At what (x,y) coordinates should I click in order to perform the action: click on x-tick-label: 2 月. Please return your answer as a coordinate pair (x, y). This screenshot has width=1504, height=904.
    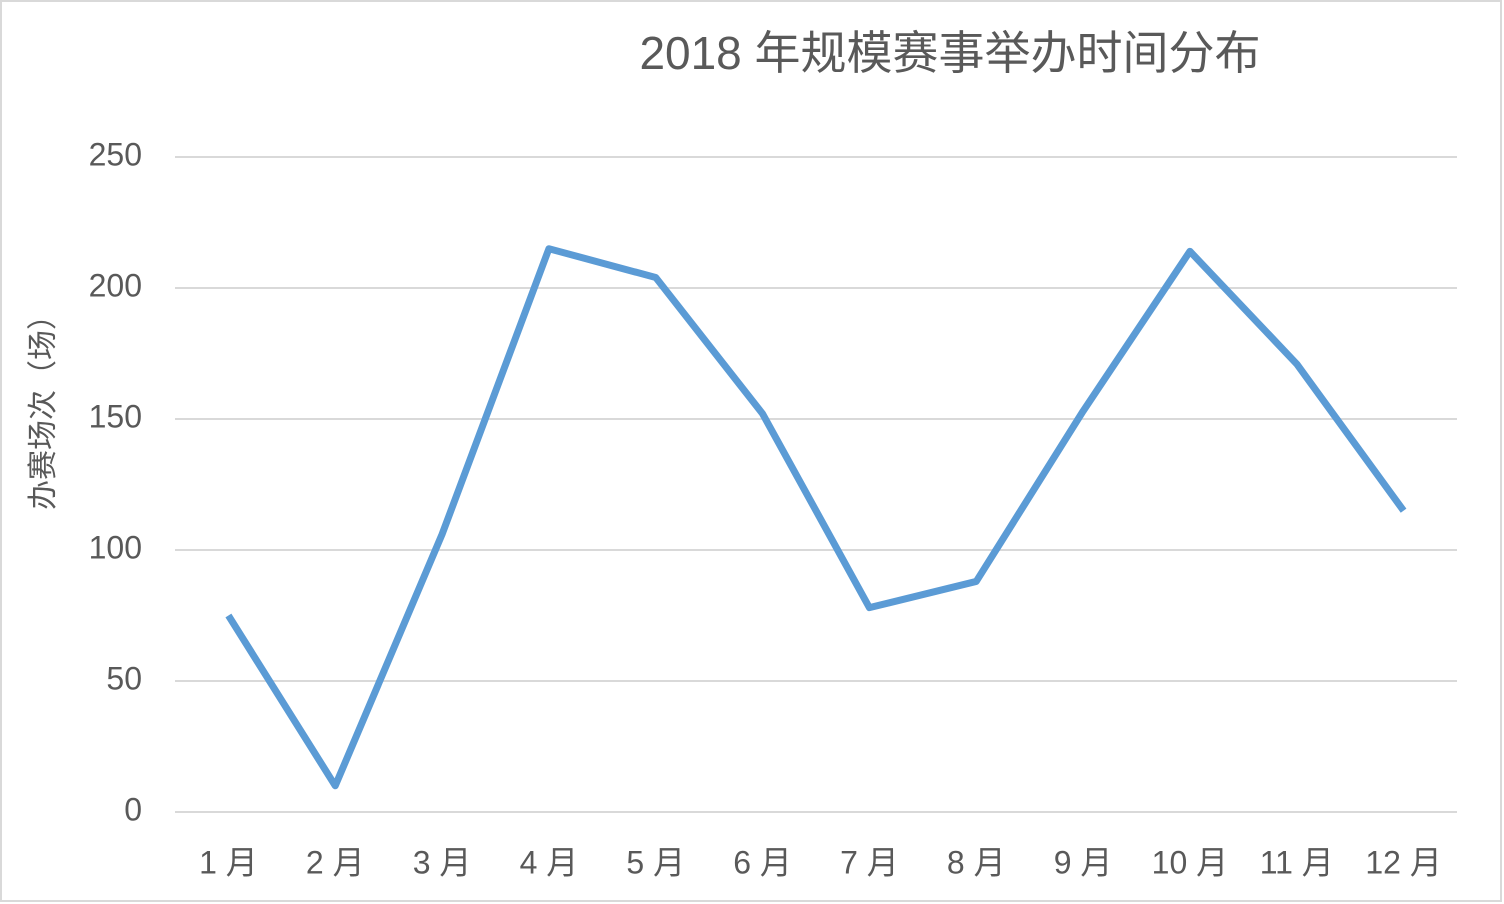
    Looking at the image, I should click on (335, 862).